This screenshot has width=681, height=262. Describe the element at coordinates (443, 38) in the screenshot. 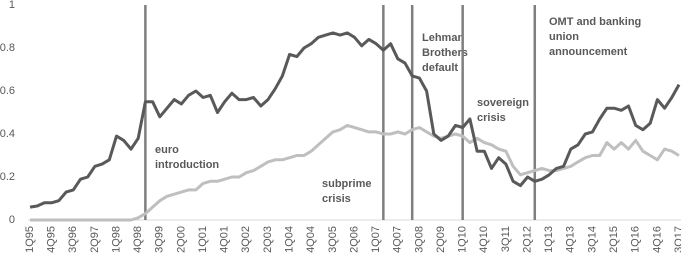

I see `annotation: Lehman` at that location.